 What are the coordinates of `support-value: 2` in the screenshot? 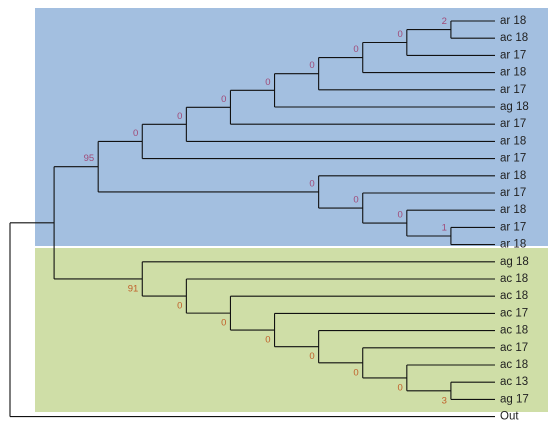 It's located at (444, 21).